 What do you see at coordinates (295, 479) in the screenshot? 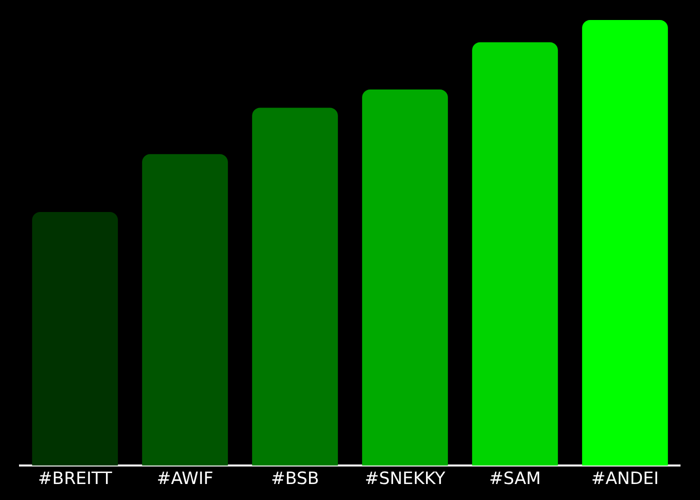
I see `x-tick-label: #BSB` at bounding box center [295, 479].